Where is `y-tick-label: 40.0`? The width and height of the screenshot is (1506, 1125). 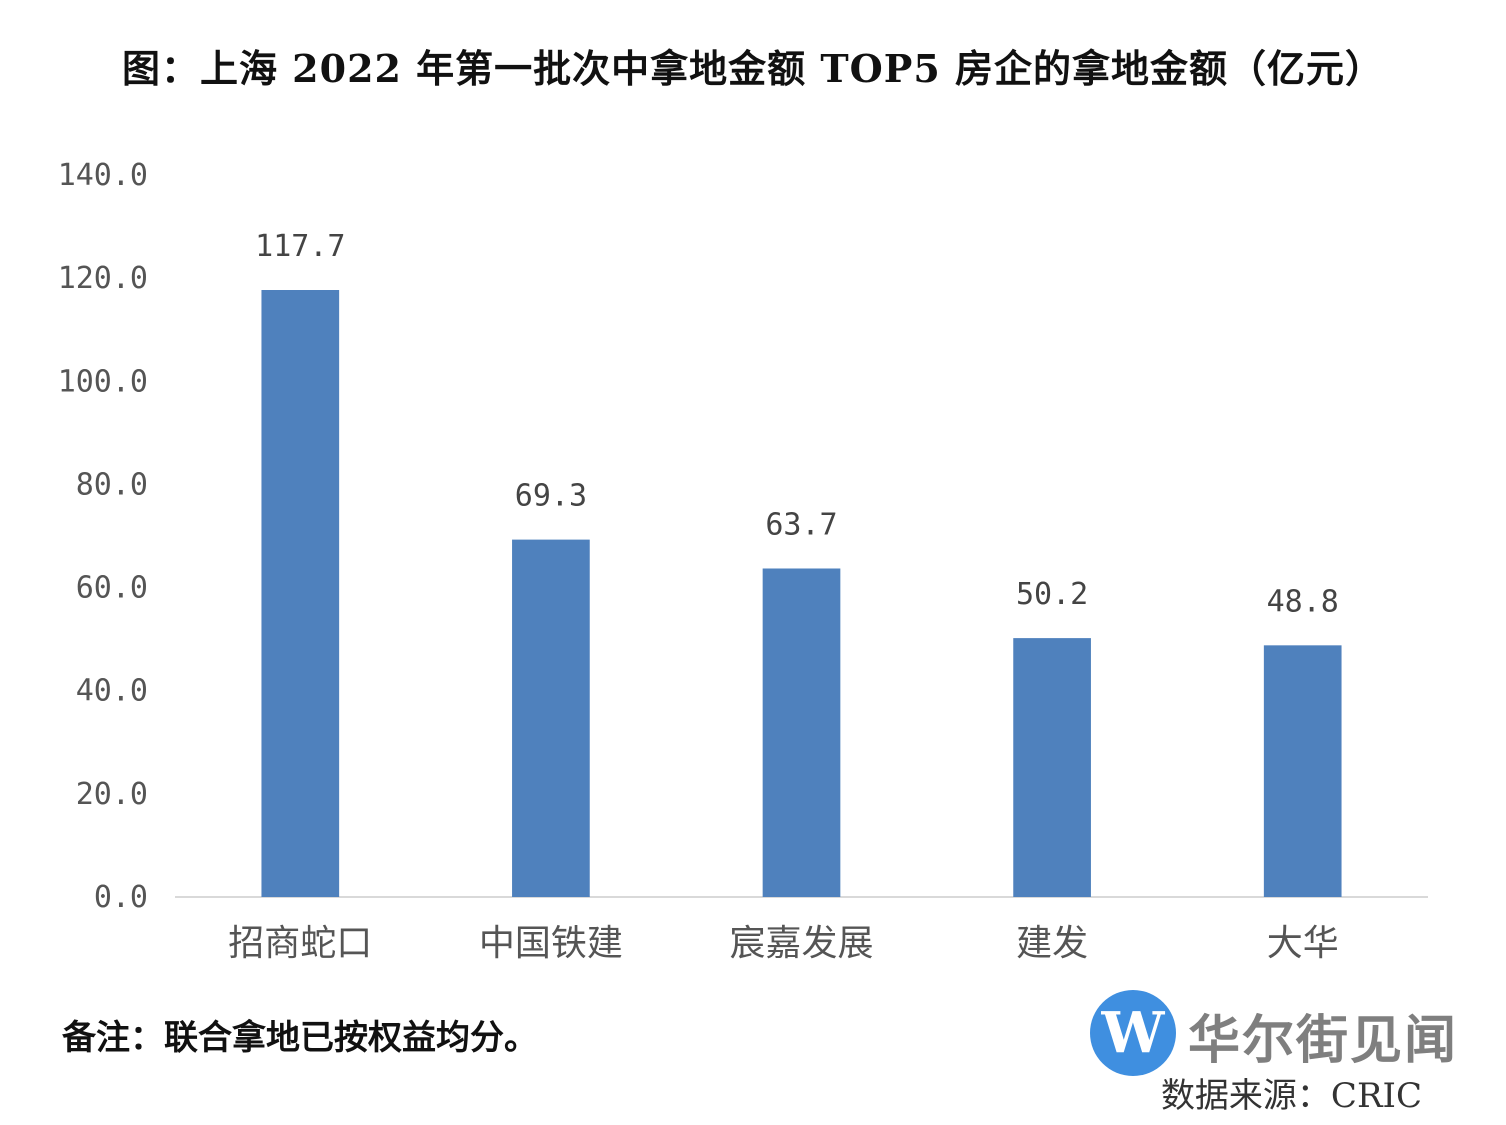 y-tick-label: 40.0 is located at coordinates (112, 691).